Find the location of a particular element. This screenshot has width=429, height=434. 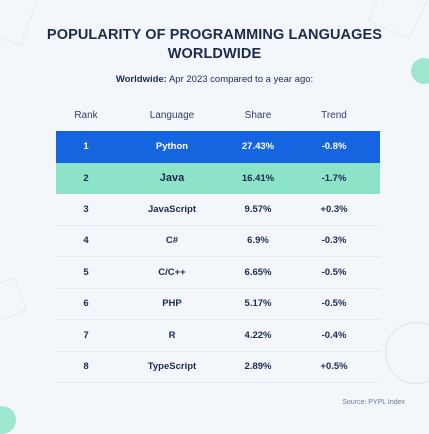

table-row: 7 R 4.22% -0.4% is located at coordinates (218, 336).